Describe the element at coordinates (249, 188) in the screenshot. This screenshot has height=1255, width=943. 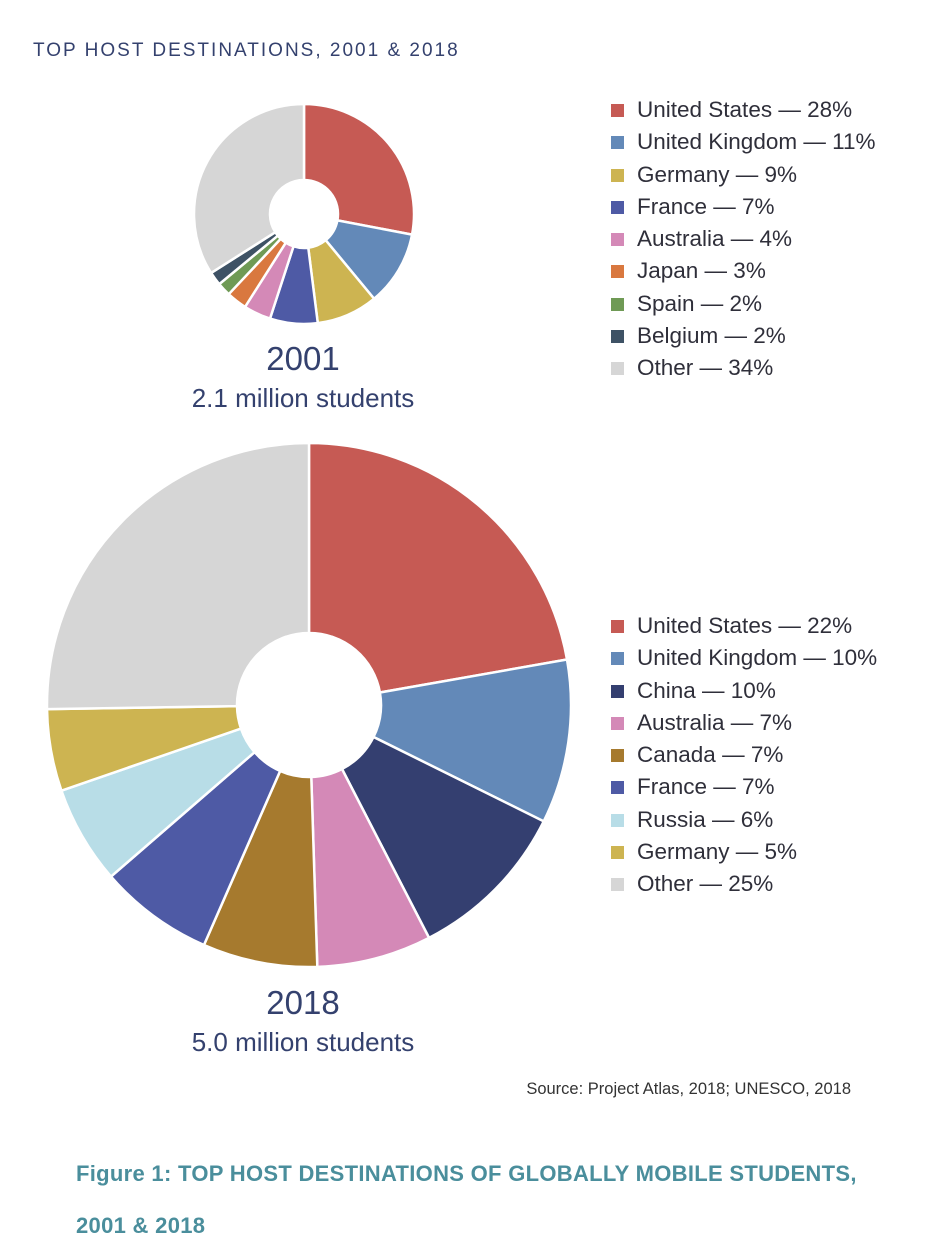
I see `slice-2001-other` at that location.